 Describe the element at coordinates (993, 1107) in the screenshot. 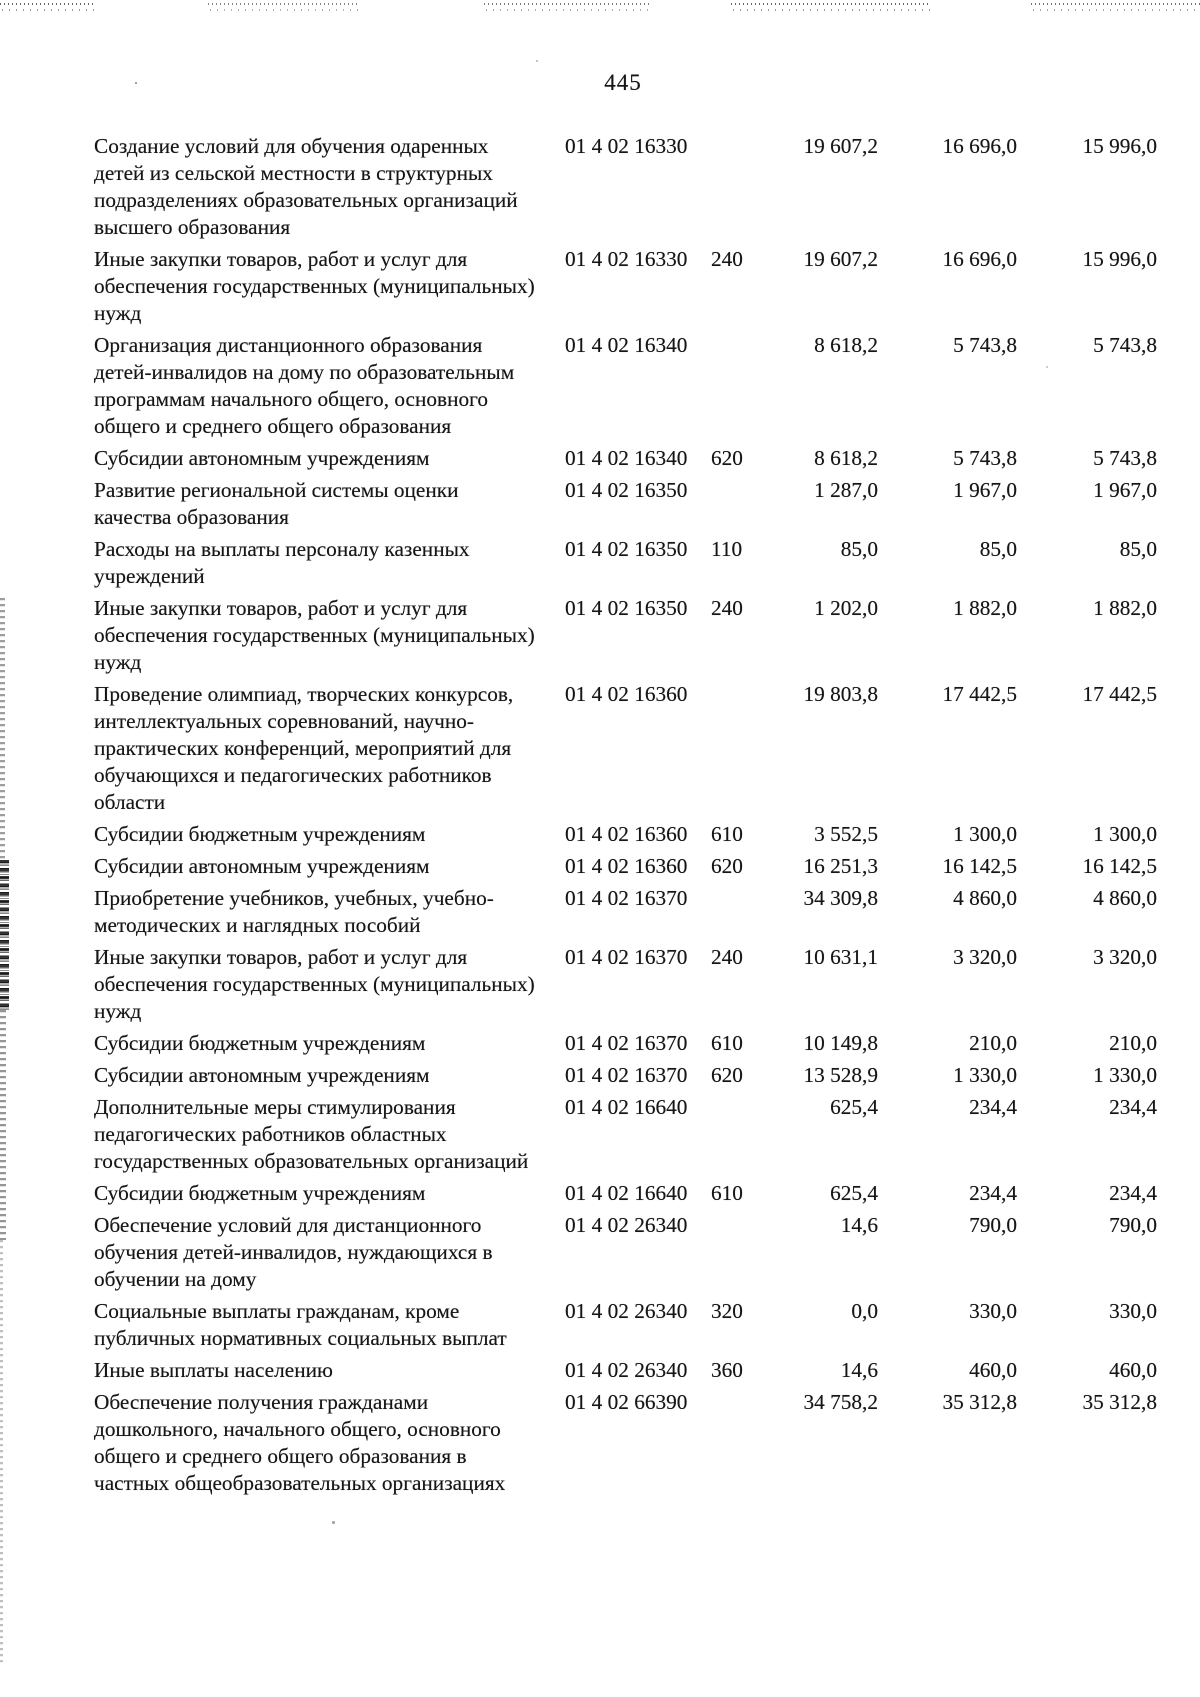

I see `row-amount-2: 234,4` at that location.